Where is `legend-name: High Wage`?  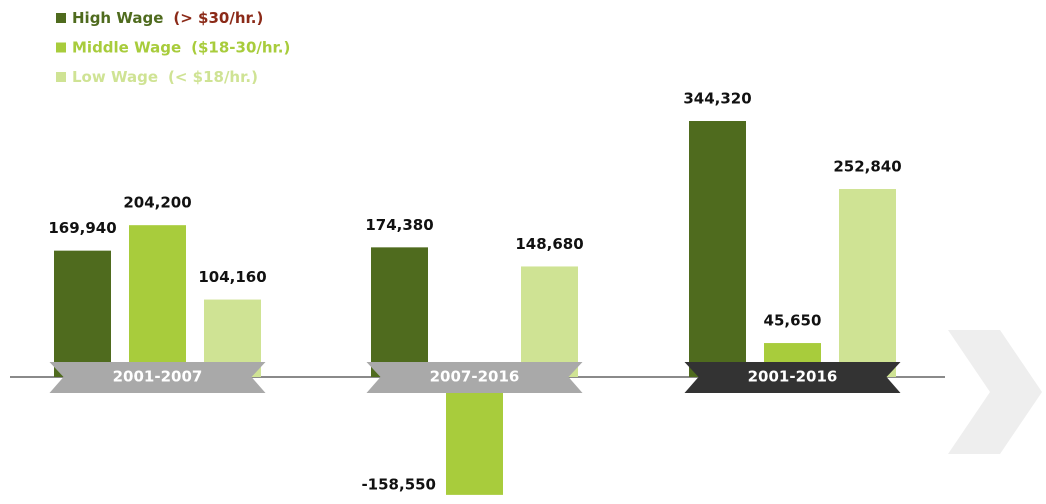
legend-name: High Wage is located at coordinates (117, 18).